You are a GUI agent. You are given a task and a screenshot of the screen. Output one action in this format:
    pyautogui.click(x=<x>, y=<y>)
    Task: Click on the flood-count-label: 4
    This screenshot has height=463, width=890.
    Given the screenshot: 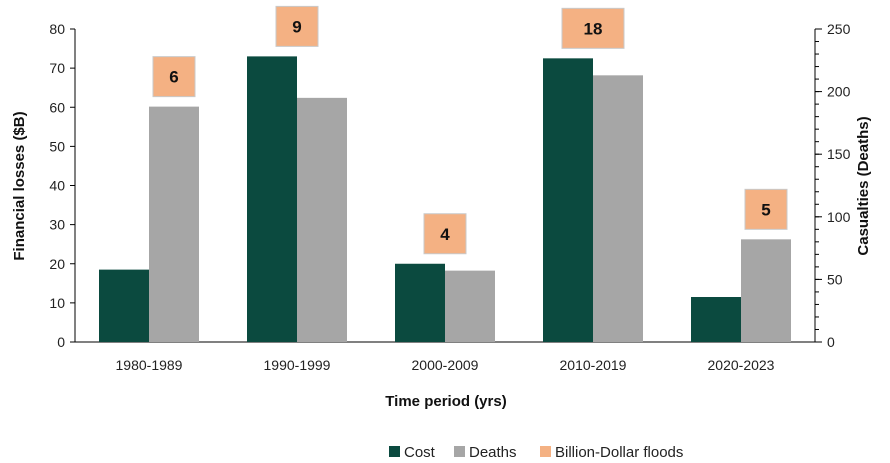 What is the action you would take?
    pyautogui.click(x=445, y=234)
    